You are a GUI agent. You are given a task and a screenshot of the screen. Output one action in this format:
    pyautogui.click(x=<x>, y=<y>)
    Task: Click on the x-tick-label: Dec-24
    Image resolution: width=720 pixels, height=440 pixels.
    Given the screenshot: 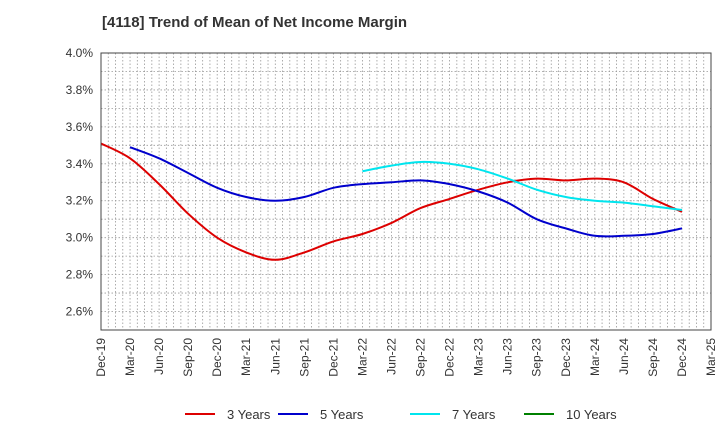 What is the action you would take?
    pyautogui.click(x=682, y=357)
    